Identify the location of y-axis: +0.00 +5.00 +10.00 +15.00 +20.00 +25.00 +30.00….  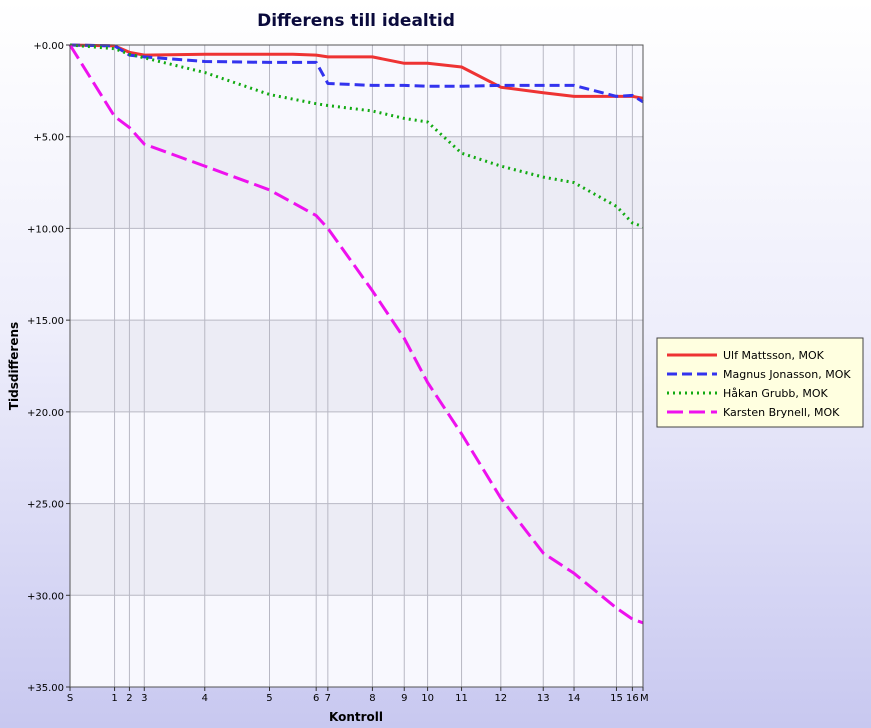
(48, 367).